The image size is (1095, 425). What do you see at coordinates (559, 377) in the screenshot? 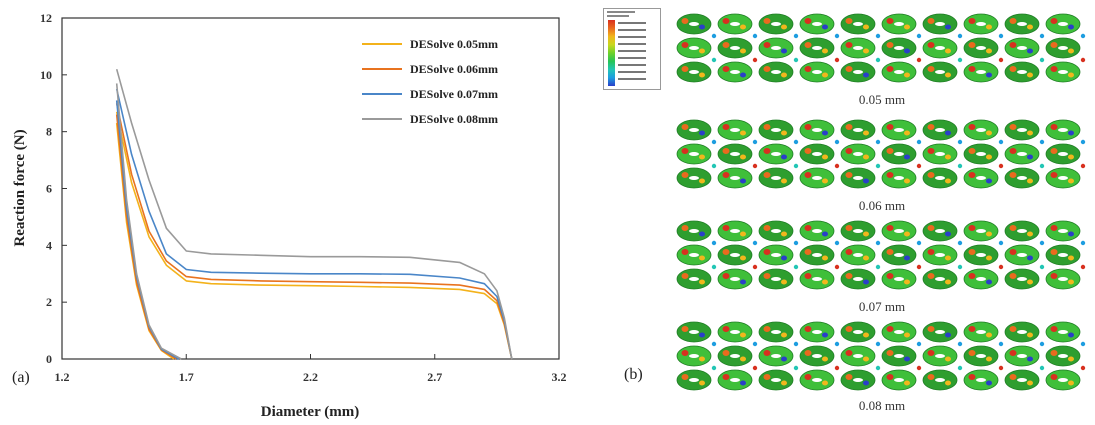
I see `x-tick-label: 3.2` at bounding box center [559, 377].